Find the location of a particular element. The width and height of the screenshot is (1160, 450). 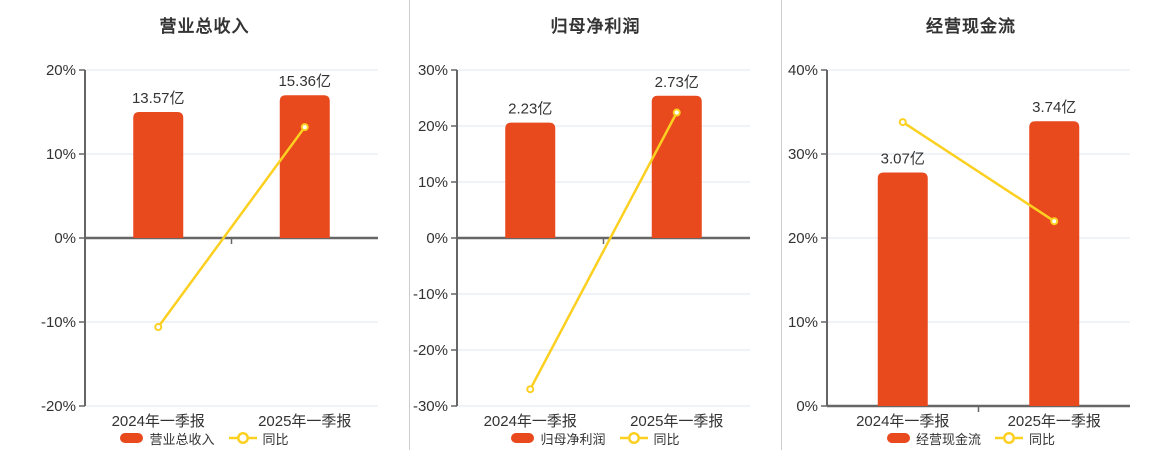

y-tick-label: 40% is located at coordinates (803, 70).